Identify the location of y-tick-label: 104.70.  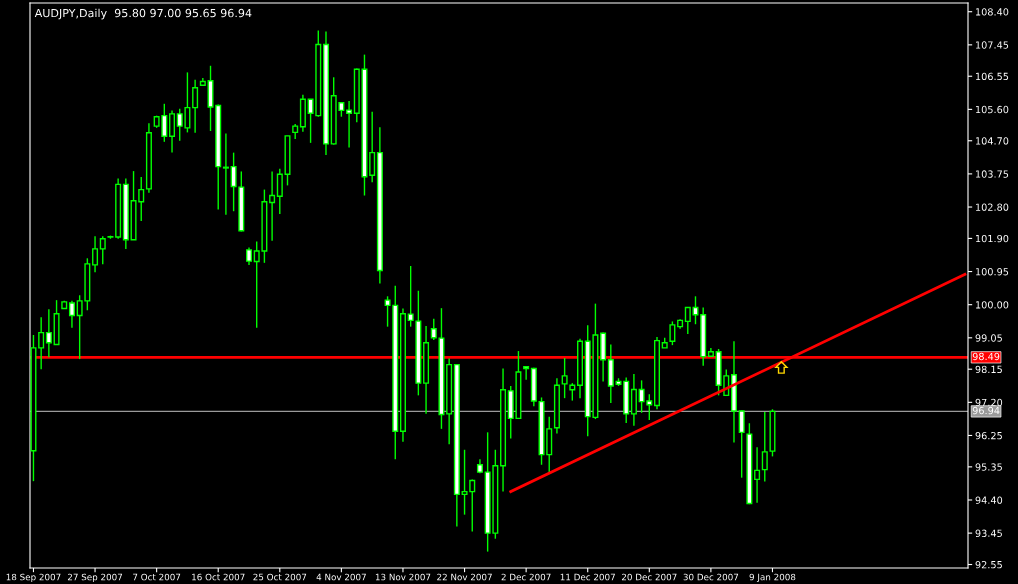
(992, 141).